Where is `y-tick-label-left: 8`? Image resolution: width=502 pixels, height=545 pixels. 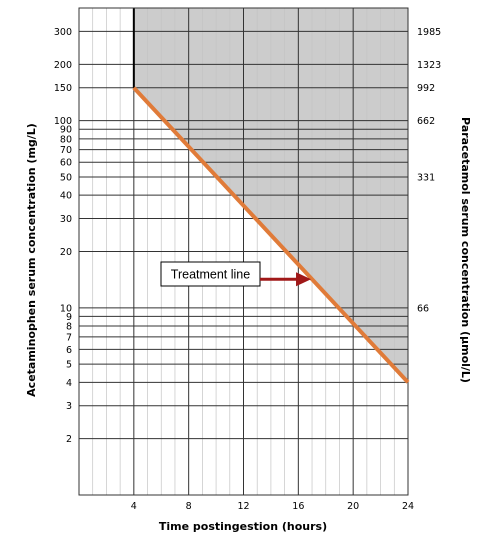 y-tick-label-left: 8 is located at coordinates (69, 326).